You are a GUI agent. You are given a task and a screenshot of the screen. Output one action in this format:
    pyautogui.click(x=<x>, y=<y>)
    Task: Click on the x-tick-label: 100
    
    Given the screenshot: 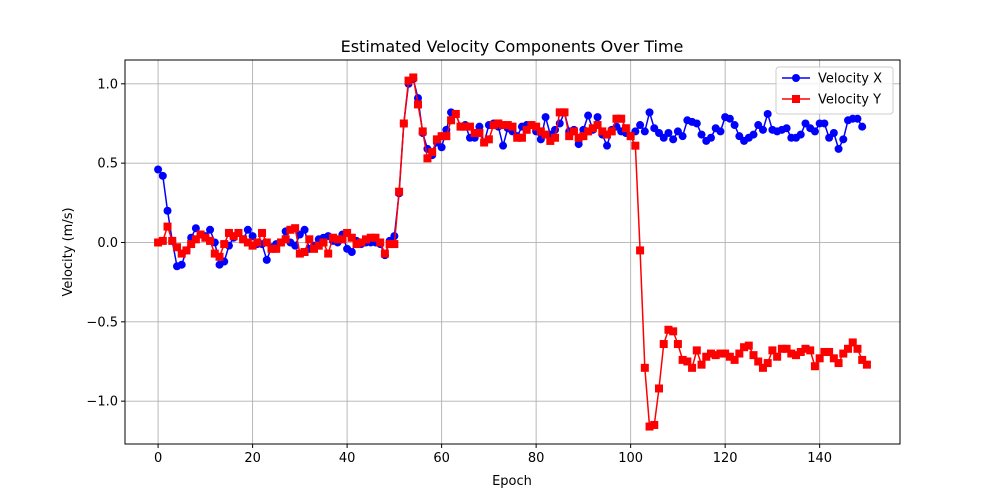 What is the action you would take?
    pyautogui.click(x=630, y=458)
    